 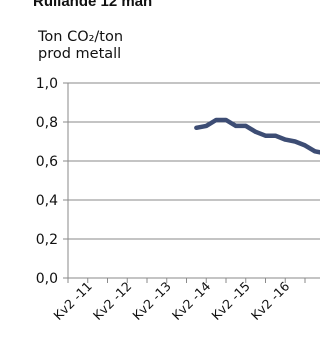 What do you see at coordinates (47, 240) in the screenshot?
I see `y-tick-label: 0,2` at bounding box center [47, 240].